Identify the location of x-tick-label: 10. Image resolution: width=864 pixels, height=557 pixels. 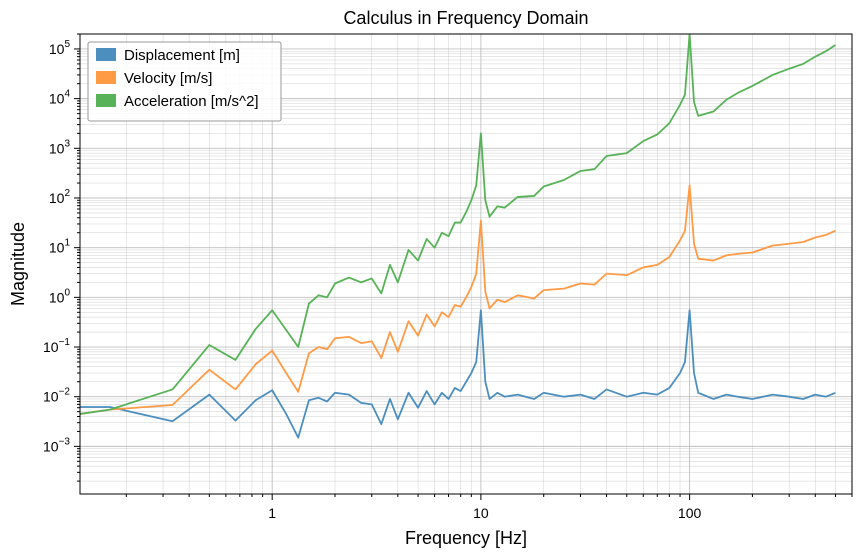
(481, 513).